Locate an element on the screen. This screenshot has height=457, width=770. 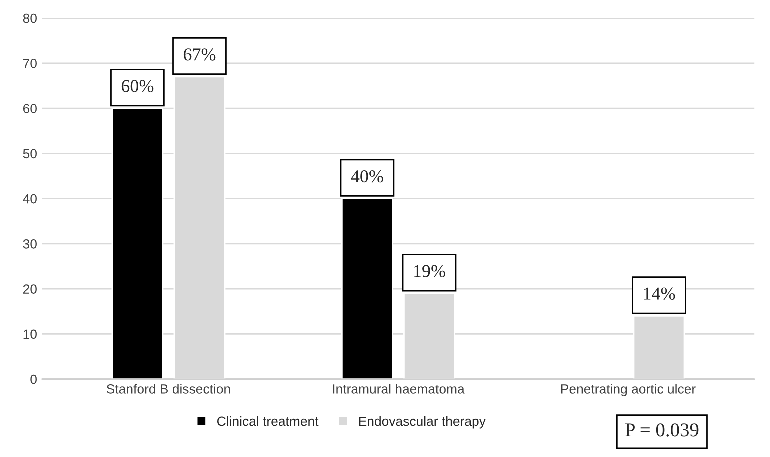
data-label: 67% is located at coordinates (200, 54).